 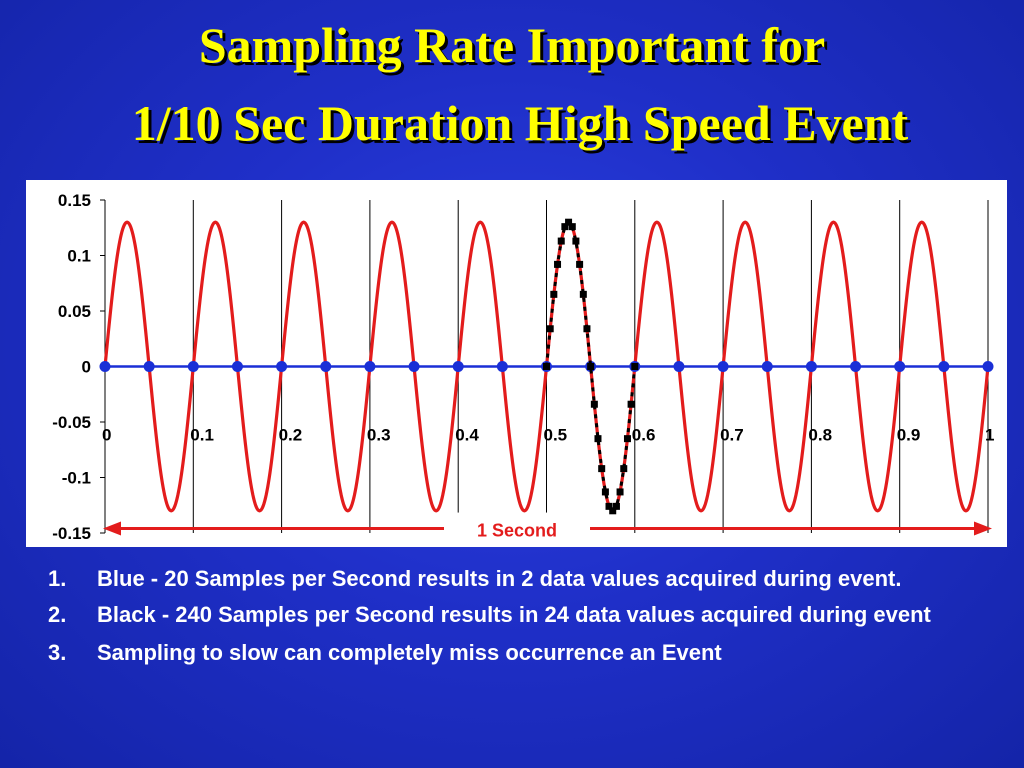 I want to click on x-tick-label: 0.1, so click(x=202, y=434).